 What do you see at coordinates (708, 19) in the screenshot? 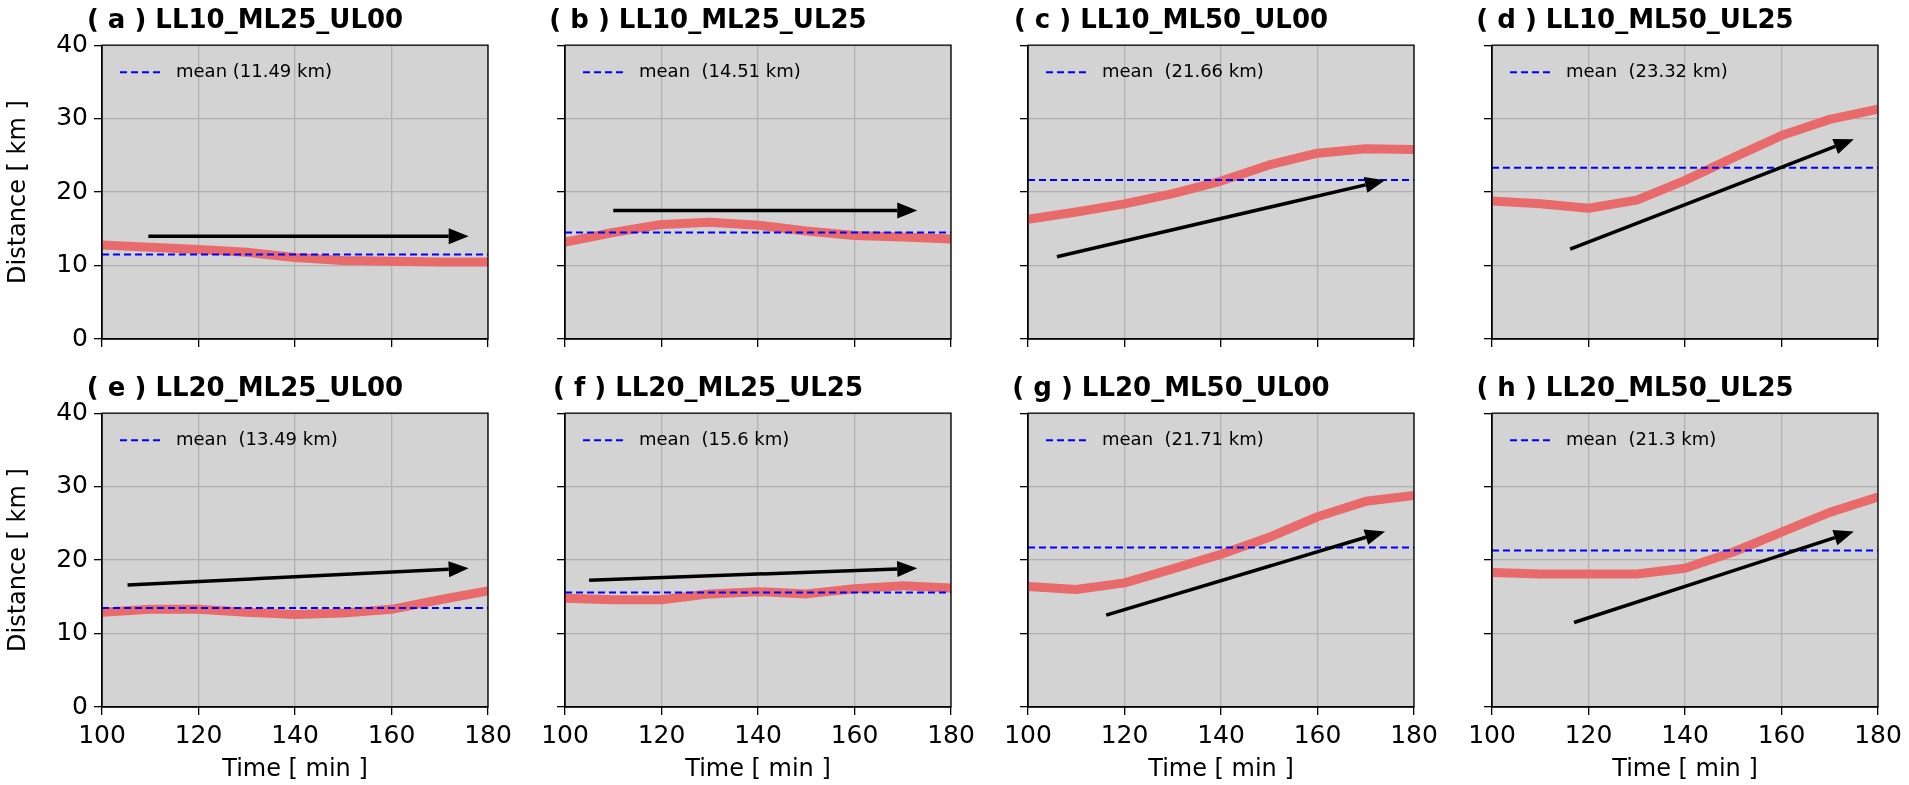
I see `chart-title: ( b ) LL10_ML25_UL25` at bounding box center [708, 19].